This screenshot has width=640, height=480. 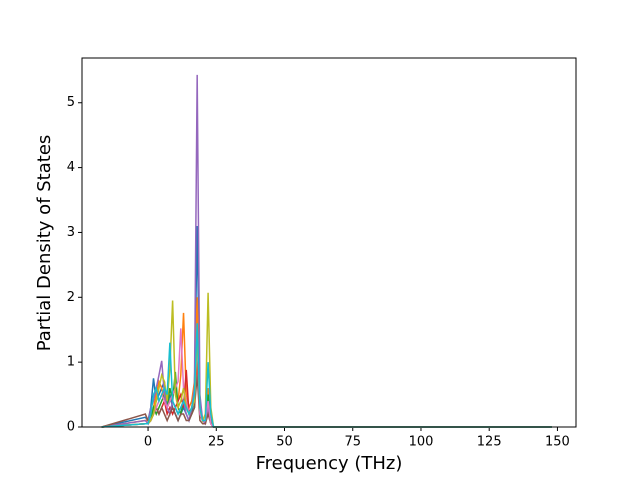 What do you see at coordinates (148, 442) in the screenshot?
I see `x-tick-label: 0` at bounding box center [148, 442].